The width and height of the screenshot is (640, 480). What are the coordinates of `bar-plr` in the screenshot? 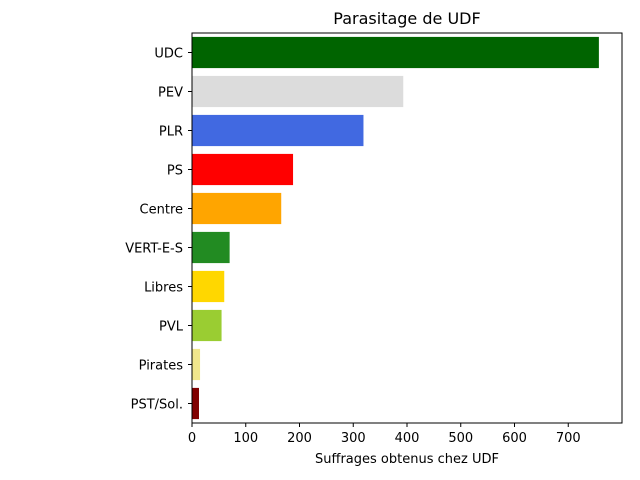 It's located at (278, 130).